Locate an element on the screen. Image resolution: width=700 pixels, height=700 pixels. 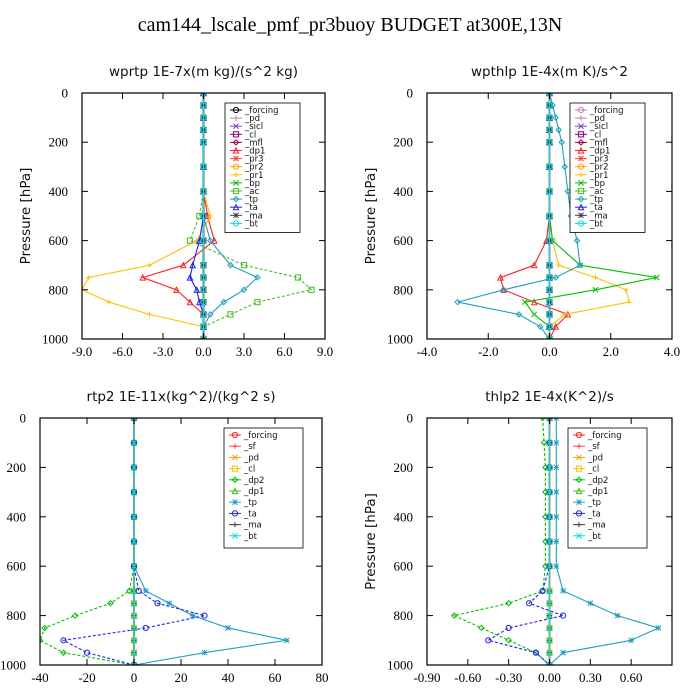
panel-title: wprtp 1E-7x(m kg)/(s^2 kg) is located at coordinates (203, 72).